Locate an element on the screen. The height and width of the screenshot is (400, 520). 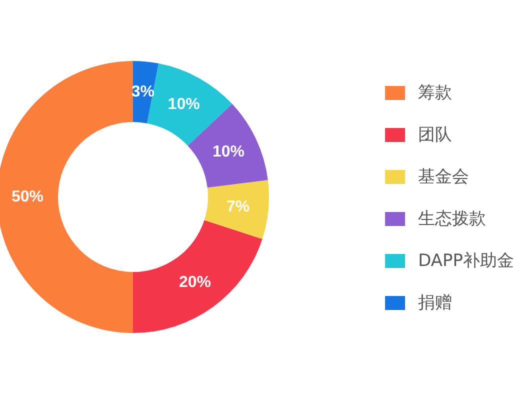
legend-label: DAPP补助金 is located at coordinates (466, 261).